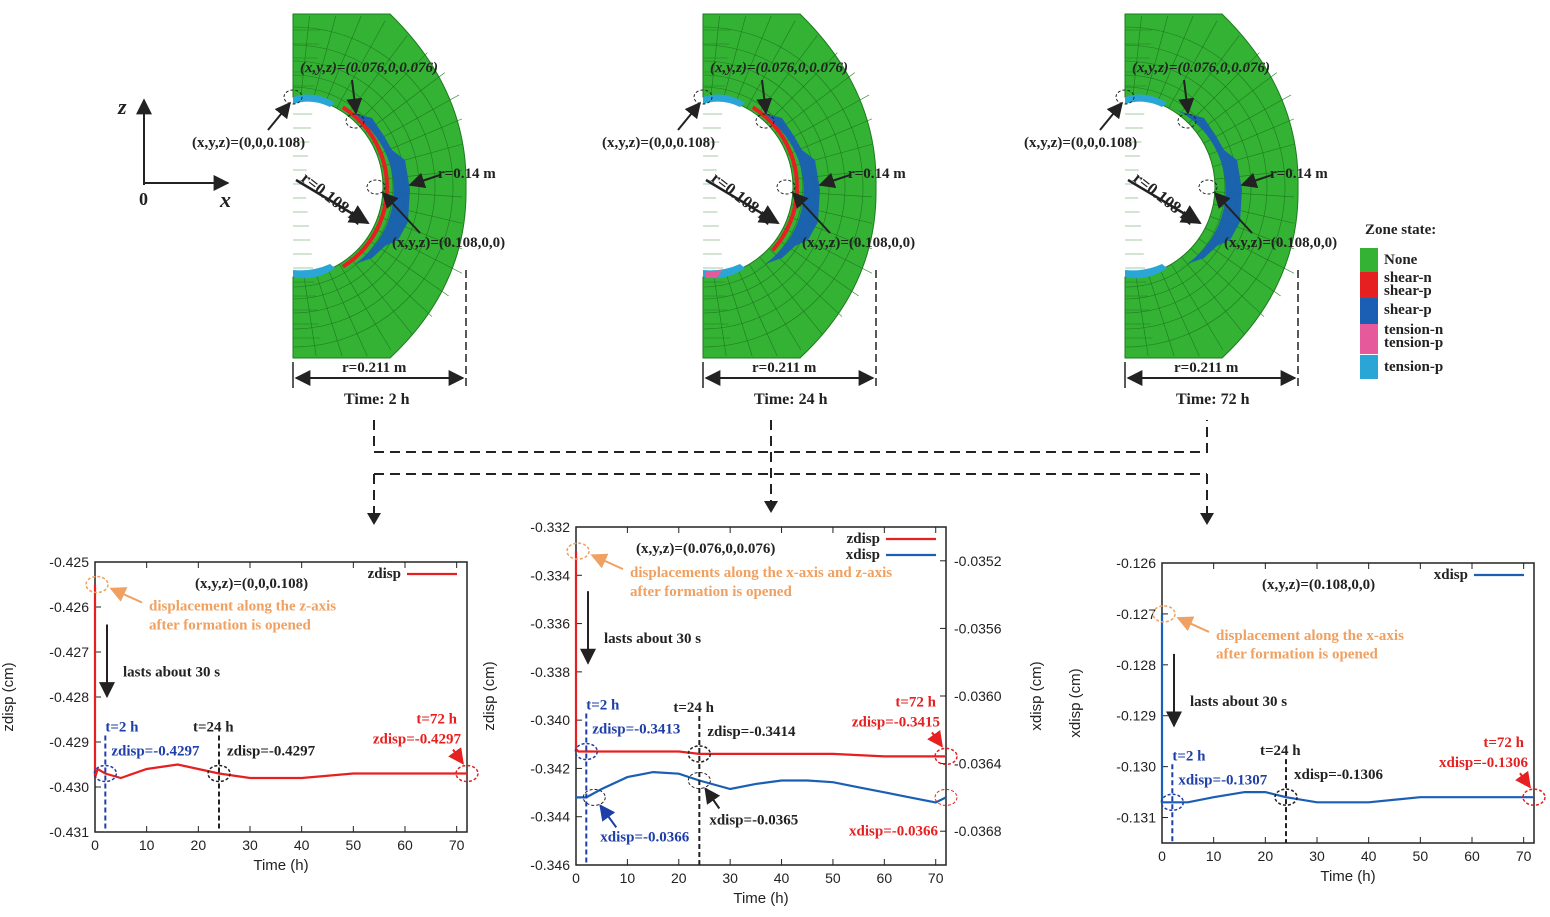 This screenshot has width=1550, height=917. I want to click on shear-n-zone, so click(365, 187).